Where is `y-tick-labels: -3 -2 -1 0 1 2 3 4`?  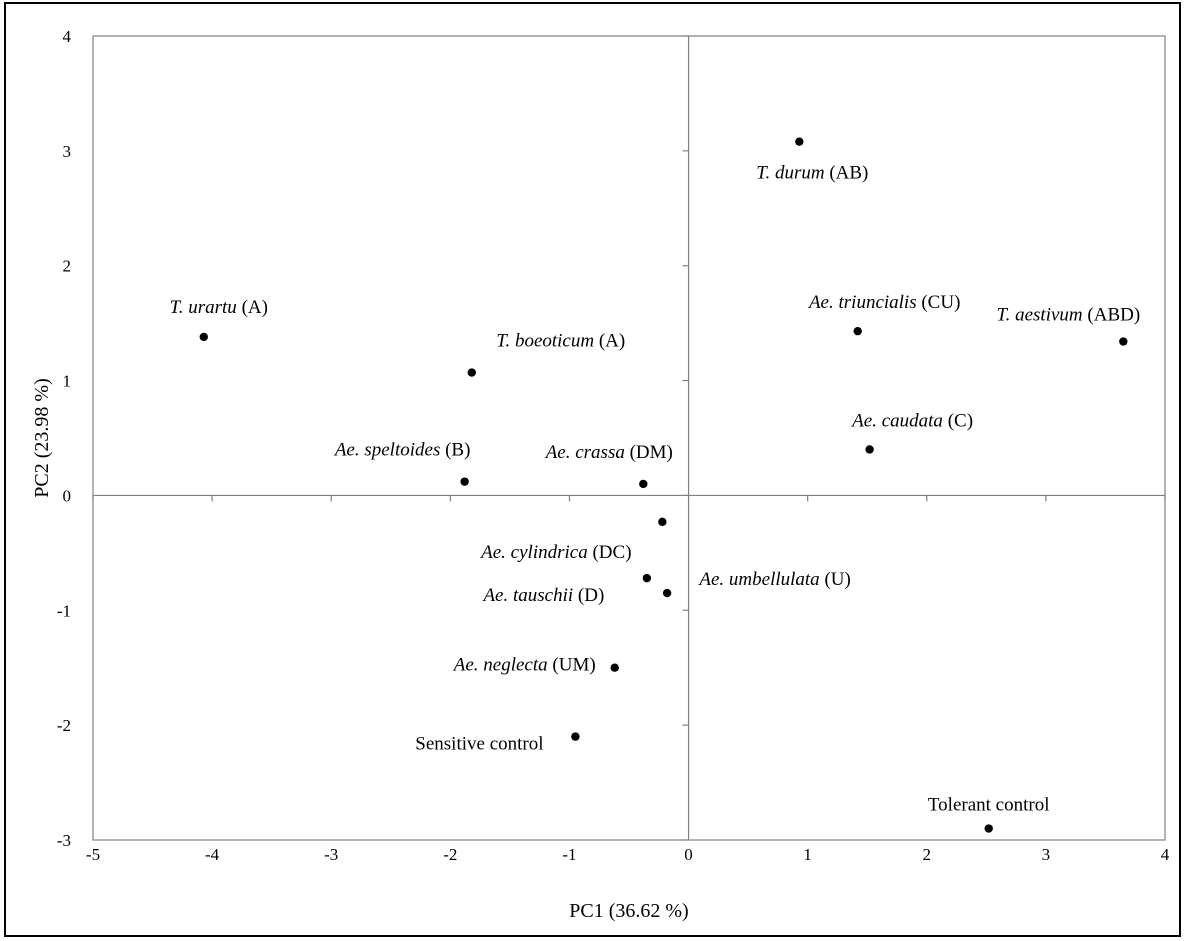 y-tick-labels: -3 -2 -1 0 1 2 3 4 is located at coordinates (64, 438).